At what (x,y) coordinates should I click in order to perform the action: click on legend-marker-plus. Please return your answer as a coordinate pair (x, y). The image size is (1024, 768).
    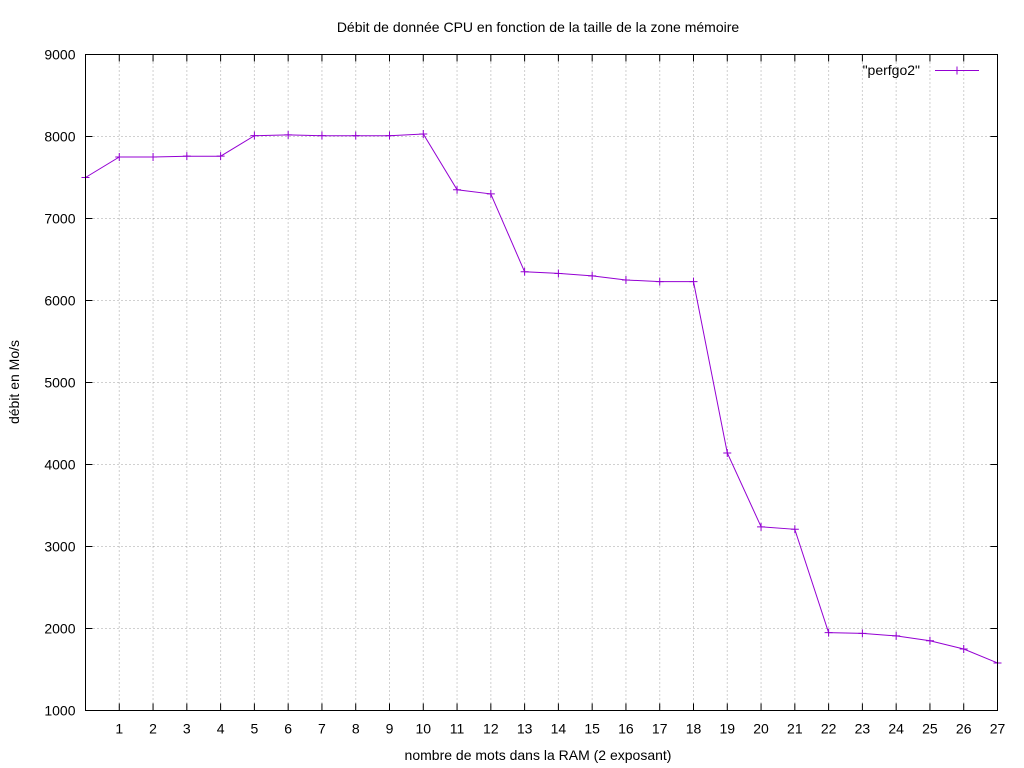
    Looking at the image, I should click on (957, 70).